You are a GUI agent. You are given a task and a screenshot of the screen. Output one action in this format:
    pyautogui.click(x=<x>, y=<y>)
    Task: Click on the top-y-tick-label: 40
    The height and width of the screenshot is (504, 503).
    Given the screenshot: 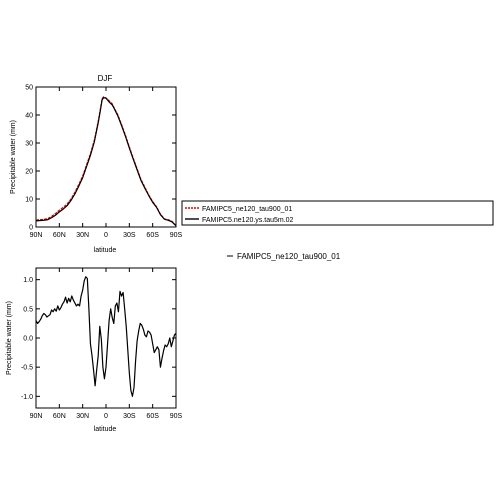 What is the action you would take?
    pyautogui.click(x=29, y=116)
    